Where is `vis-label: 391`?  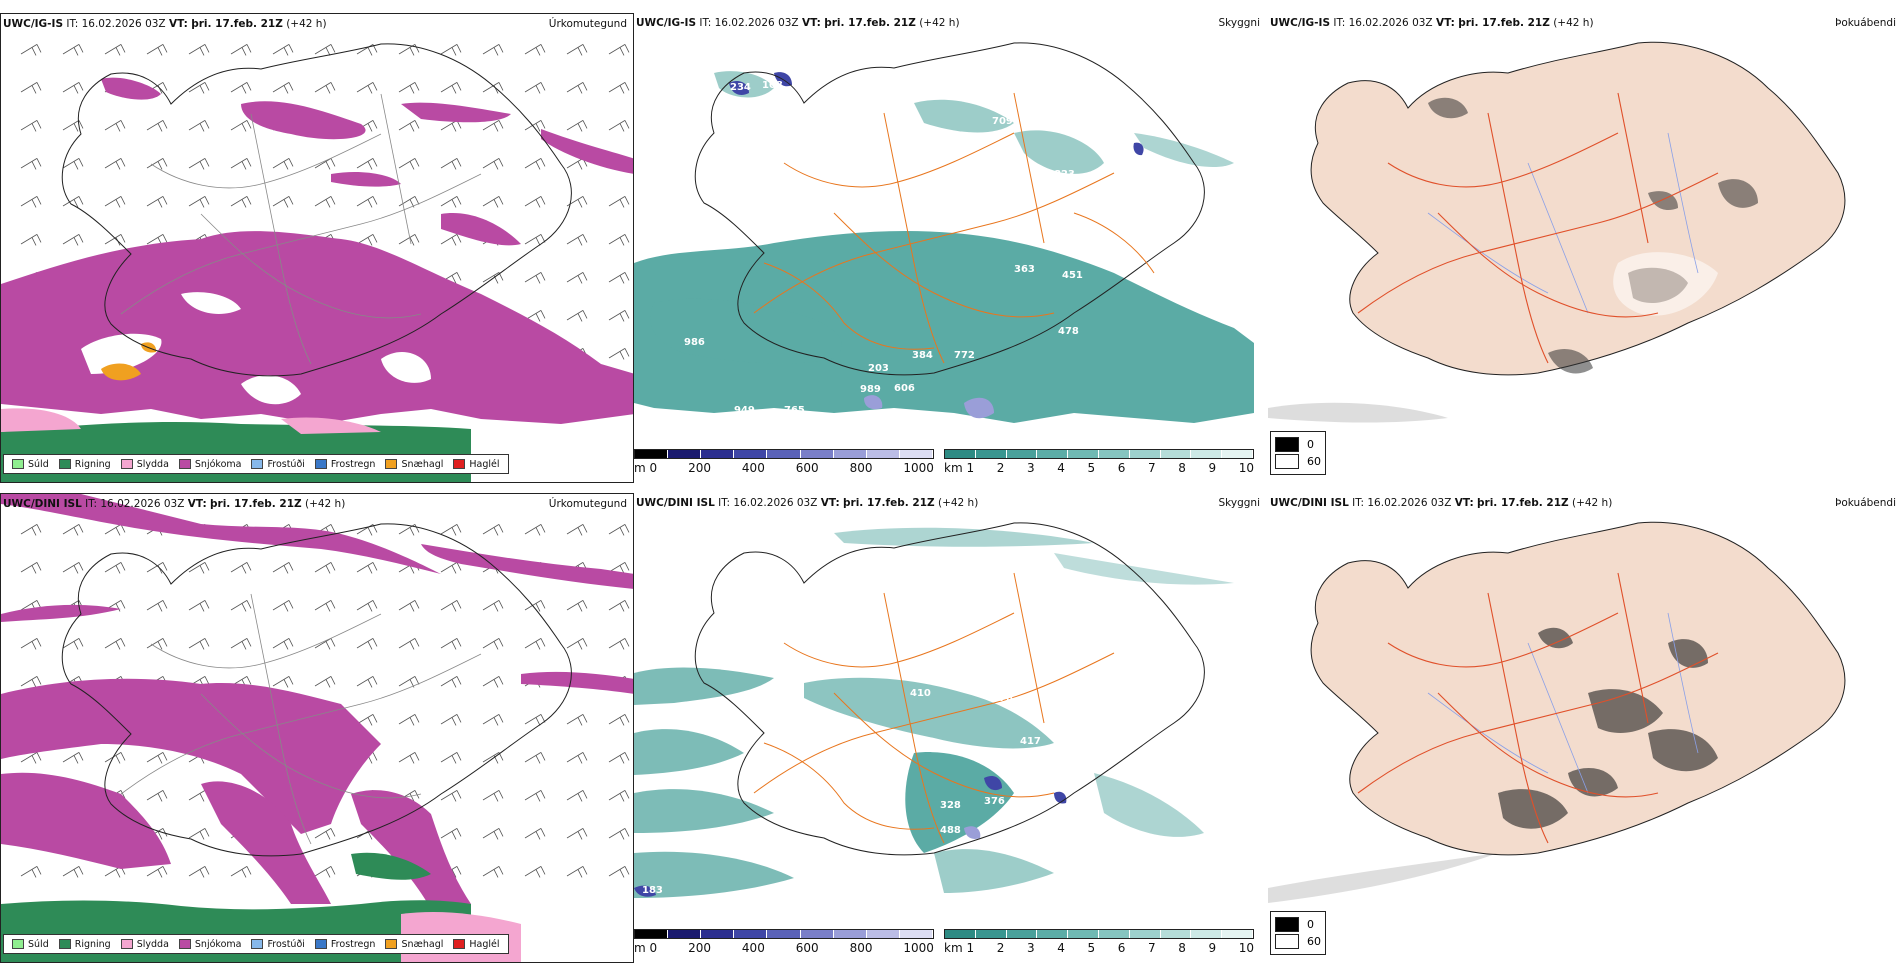 vis-label: 391 is located at coordinates (1064, 707).